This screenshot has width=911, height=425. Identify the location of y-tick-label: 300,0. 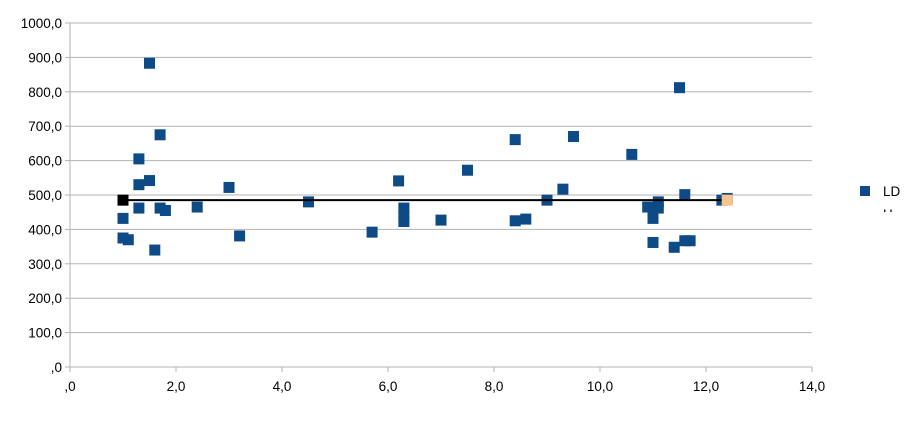
(45, 264).